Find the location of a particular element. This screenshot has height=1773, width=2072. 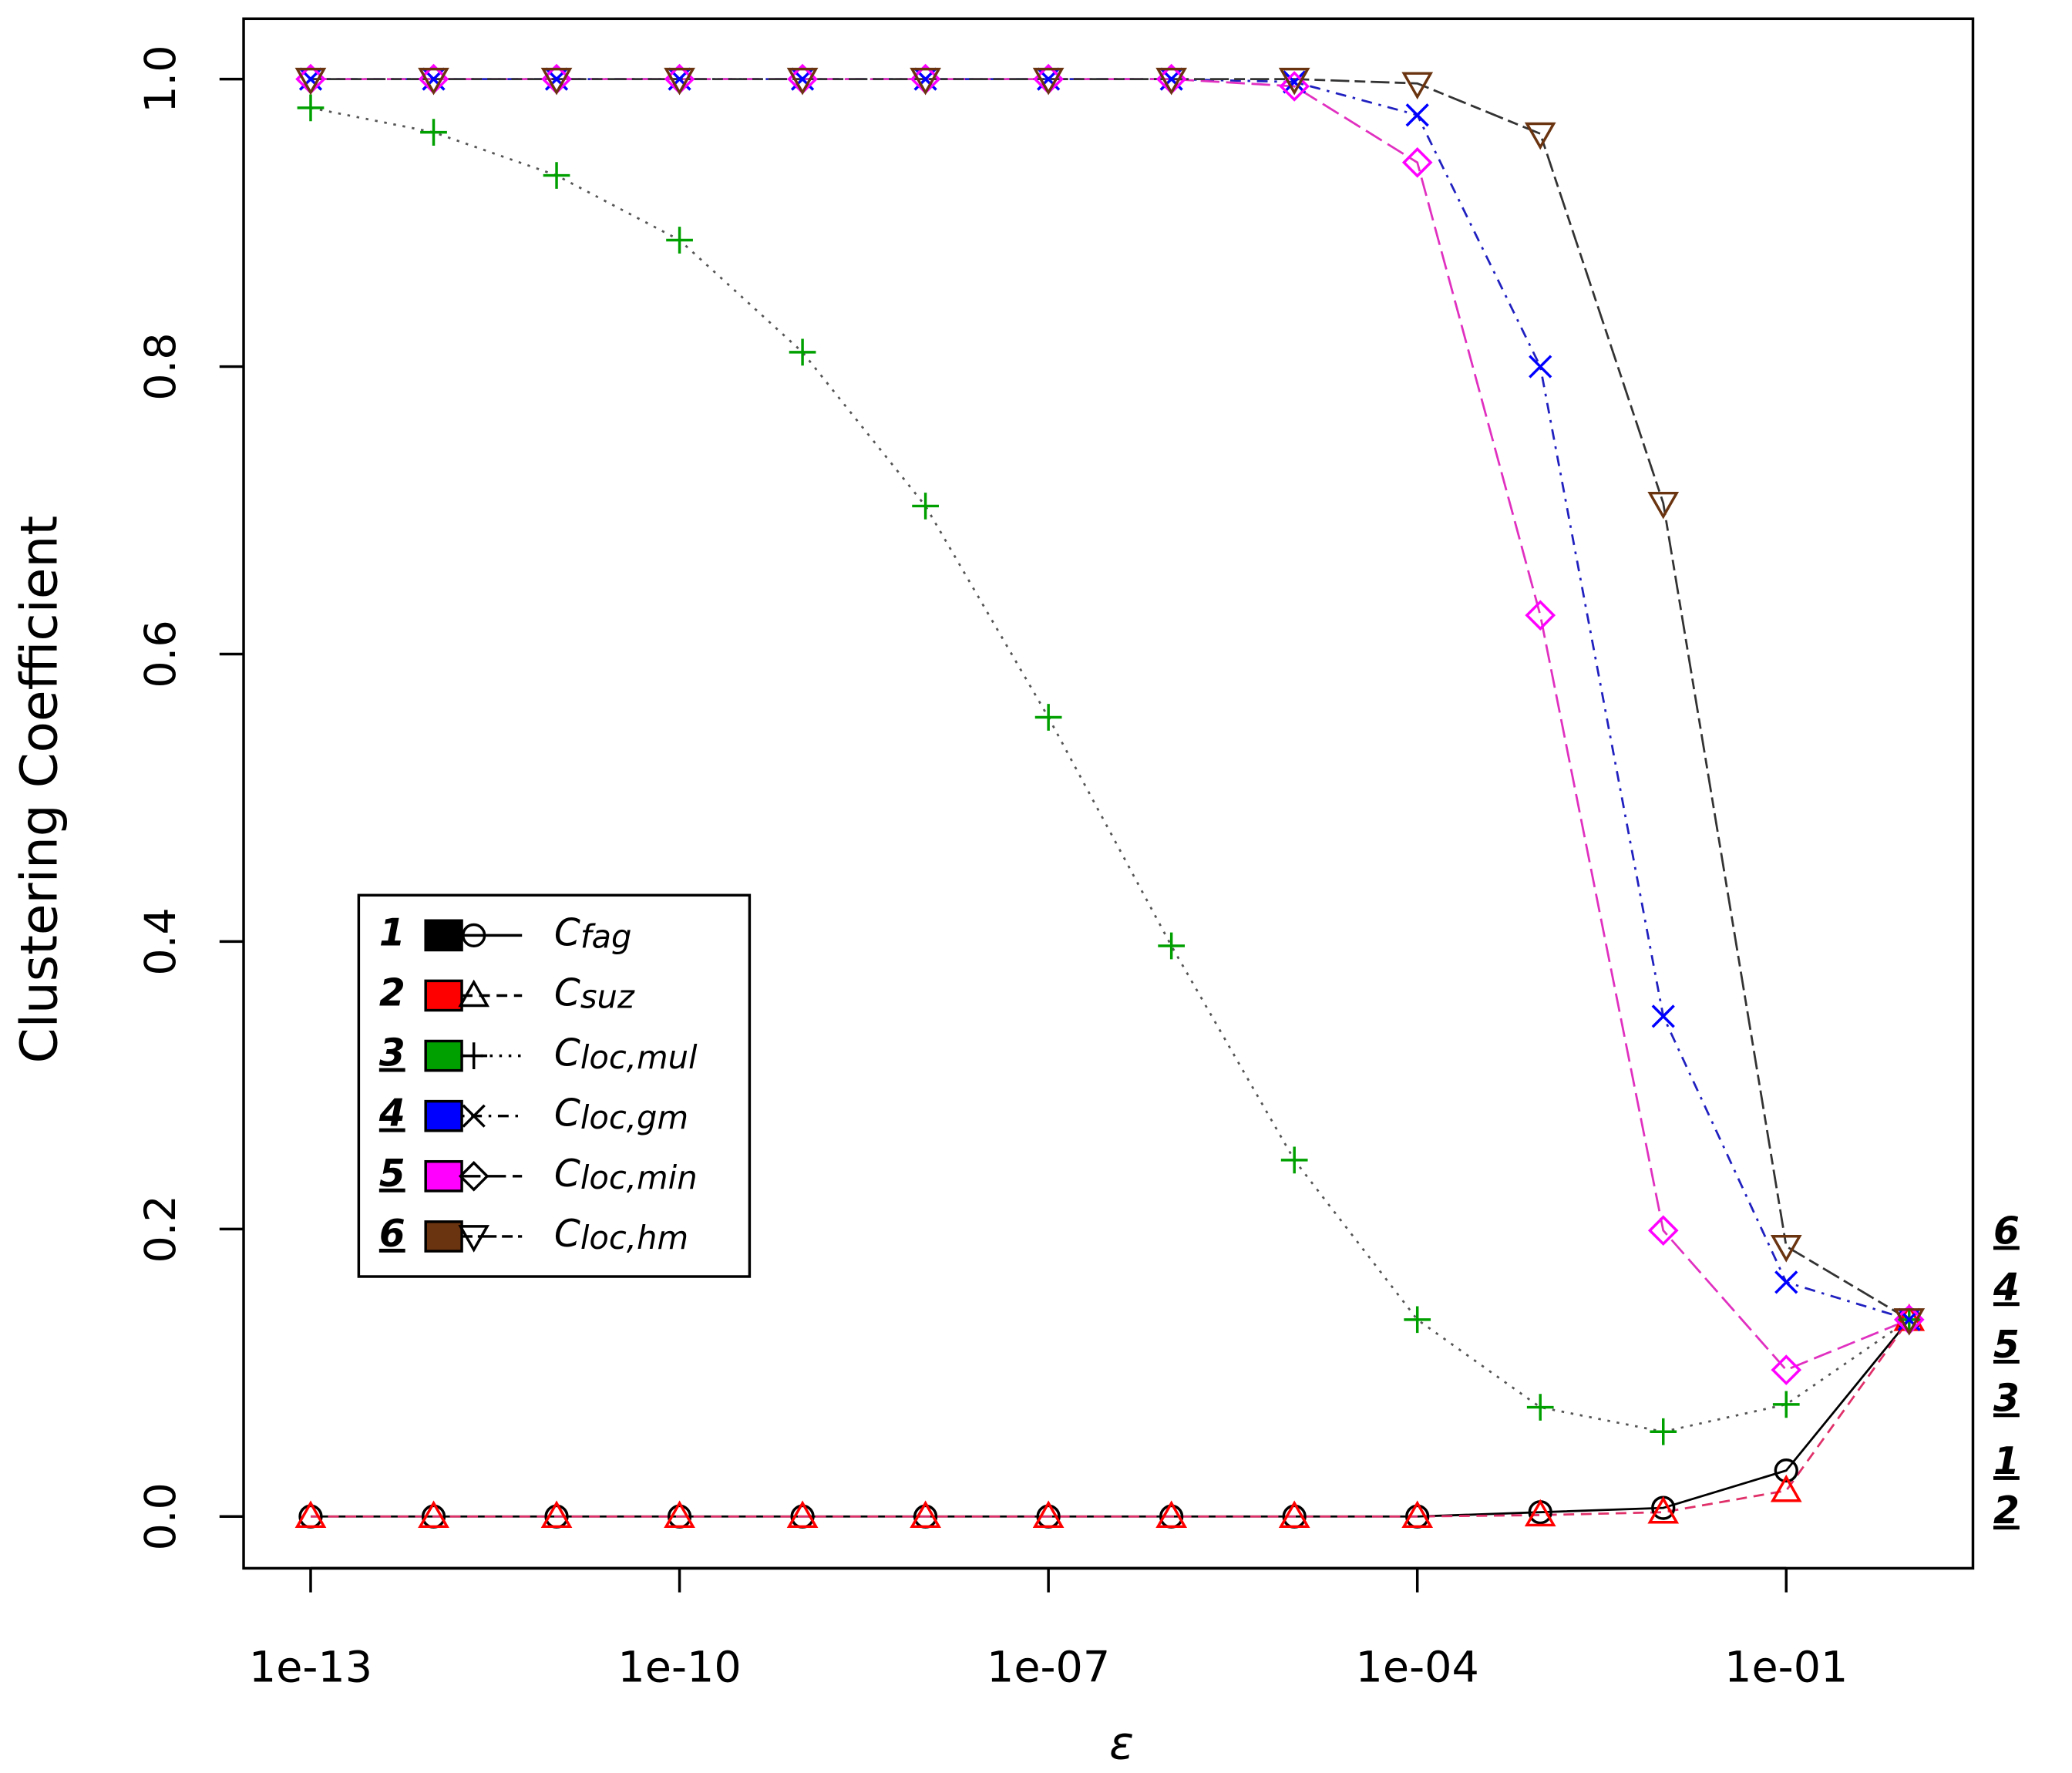

series-end-label: 1 is located at coordinates (2007, 1461).